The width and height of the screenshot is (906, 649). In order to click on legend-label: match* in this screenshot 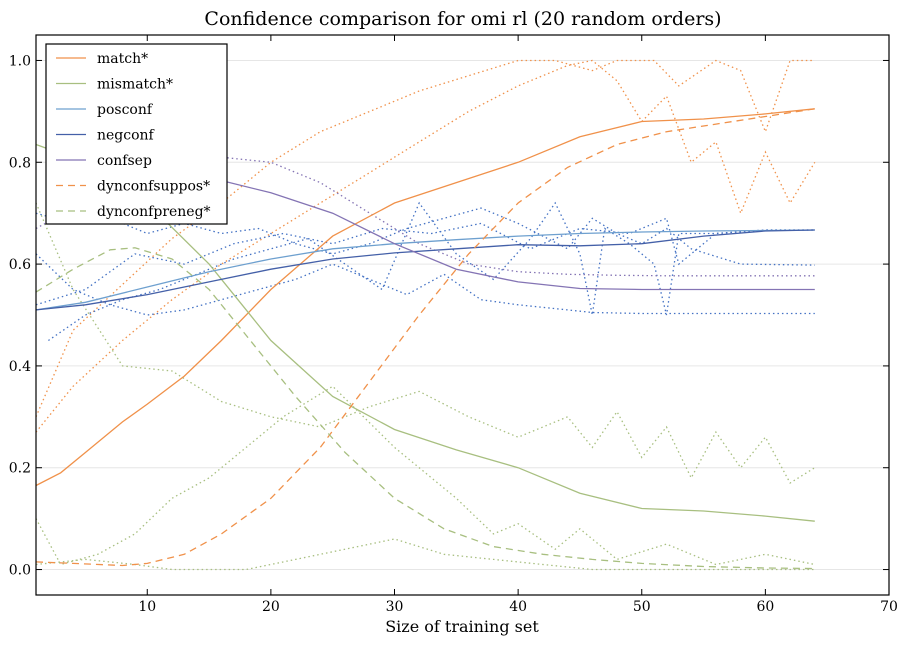, I will do `click(122, 59)`.